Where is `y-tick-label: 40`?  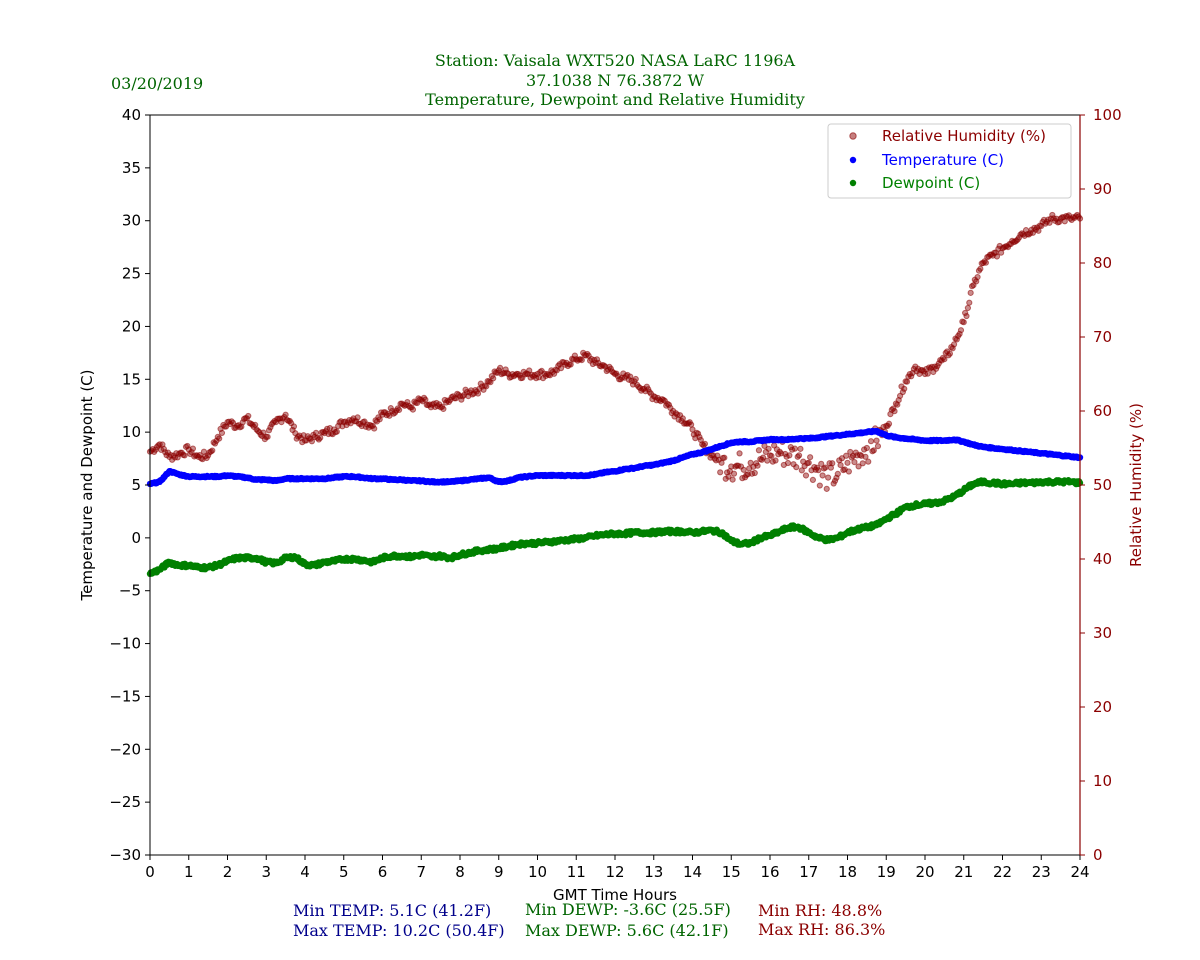
y-tick-label: 40 is located at coordinates (131, 115).